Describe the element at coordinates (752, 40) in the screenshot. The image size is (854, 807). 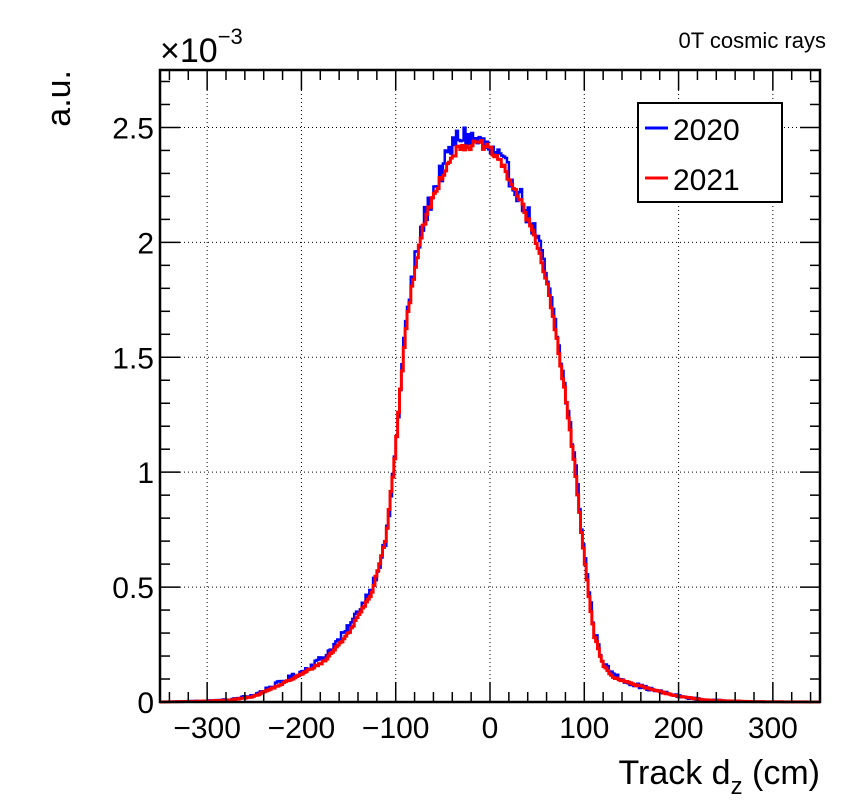
I see `chart-title: 0T cosmic rays` at that location.